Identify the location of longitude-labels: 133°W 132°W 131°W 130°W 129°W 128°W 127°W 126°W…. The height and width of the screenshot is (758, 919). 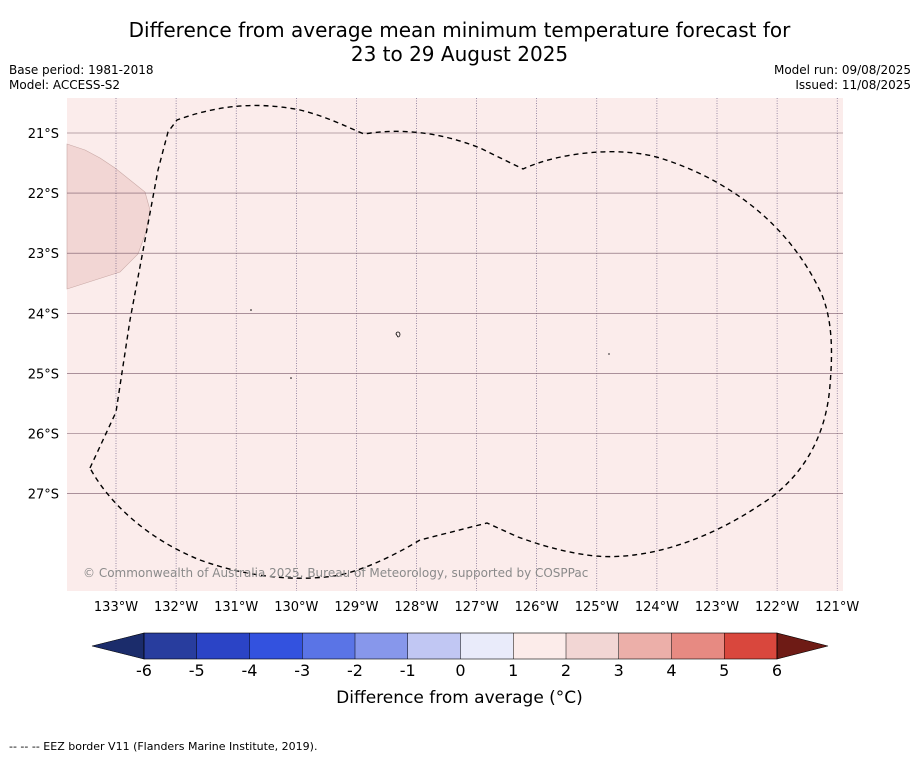
(477, 607).